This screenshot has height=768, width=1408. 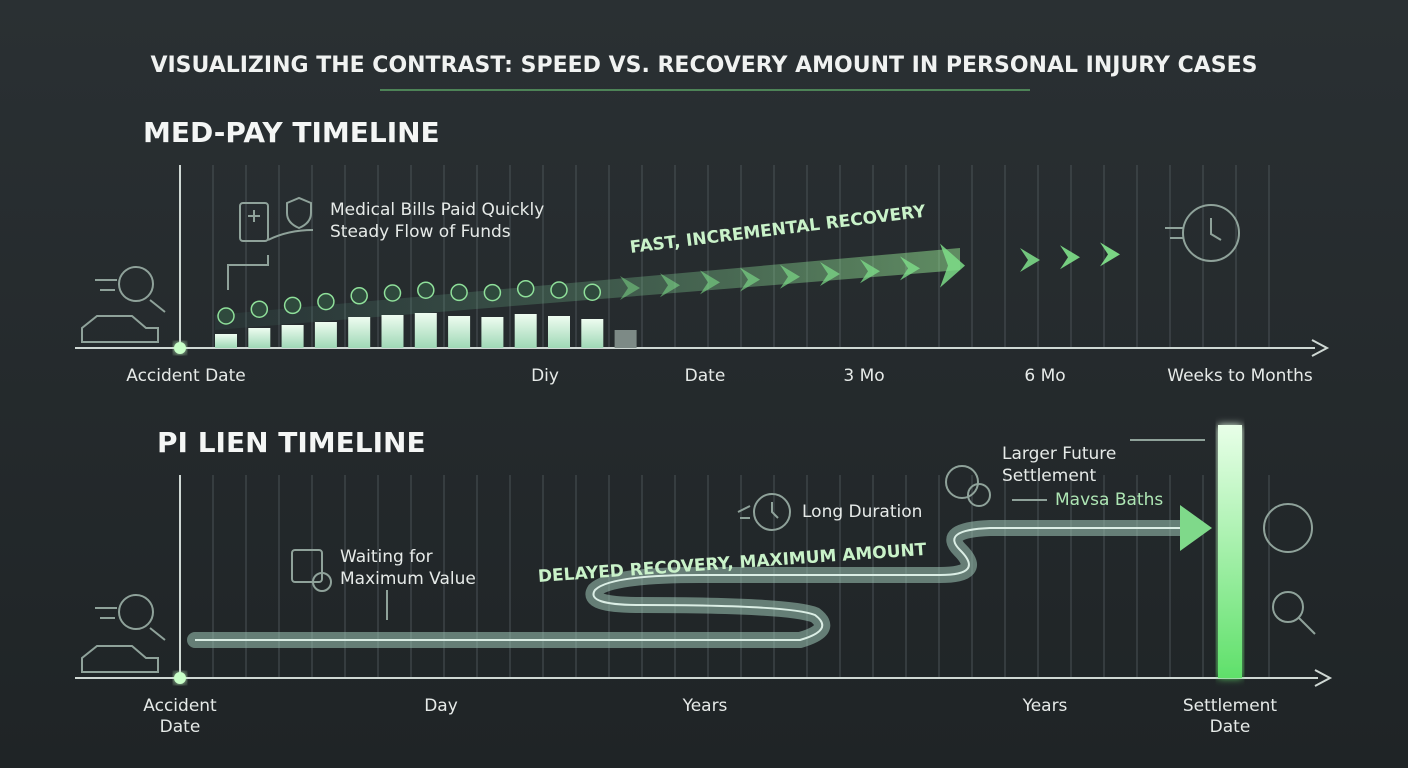 I want to click on axis-label: Weeks to Months, so click(x=1240, y=376).